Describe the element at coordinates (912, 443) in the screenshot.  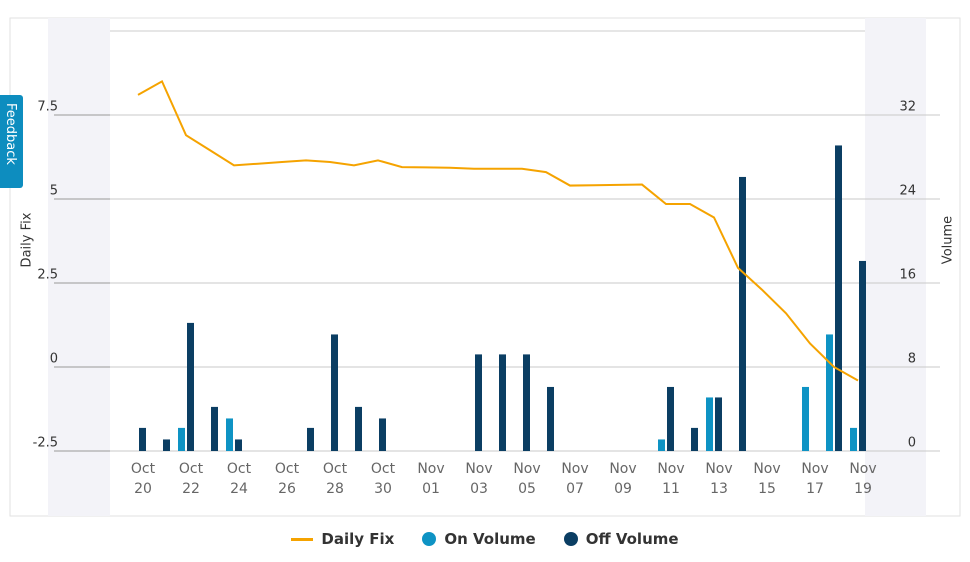
I see `y2-tick-label: 0` at that location.